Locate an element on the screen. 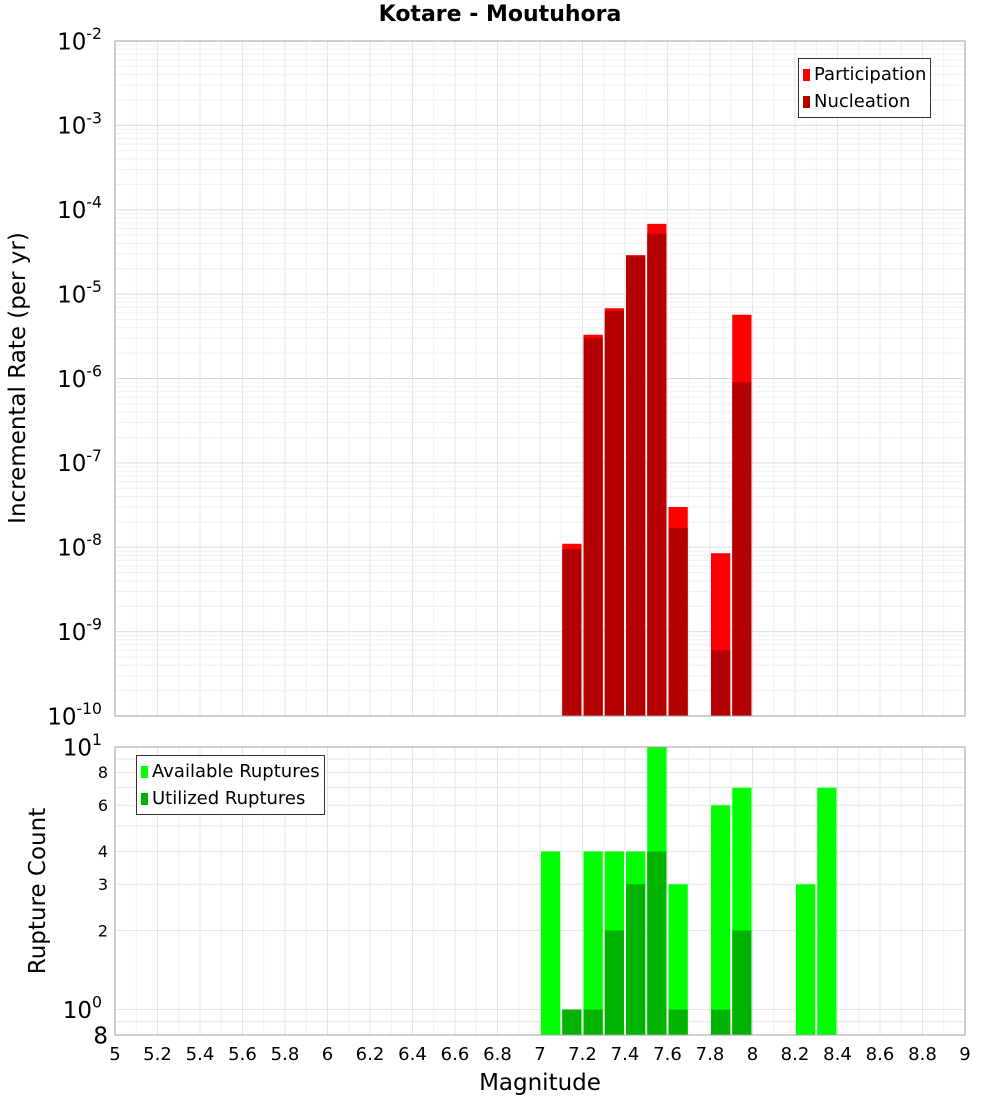  x-tick-label: 5 is located at coordinates (114, 1054).